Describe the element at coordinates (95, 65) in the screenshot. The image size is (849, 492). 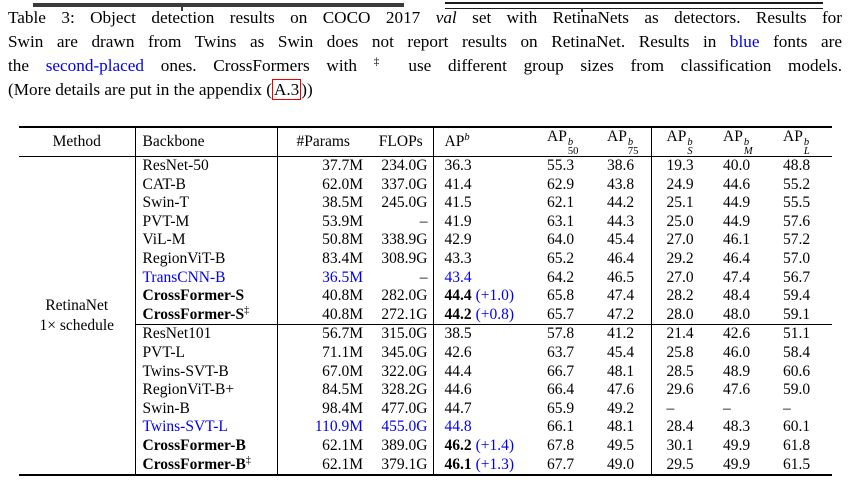
I see `caption-text: second-placed` at that location.